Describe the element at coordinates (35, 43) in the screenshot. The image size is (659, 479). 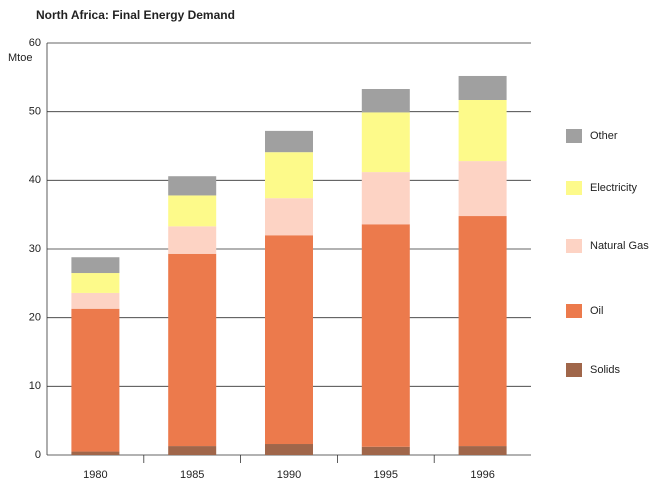
I see `y-tick-label: 60` at that location.